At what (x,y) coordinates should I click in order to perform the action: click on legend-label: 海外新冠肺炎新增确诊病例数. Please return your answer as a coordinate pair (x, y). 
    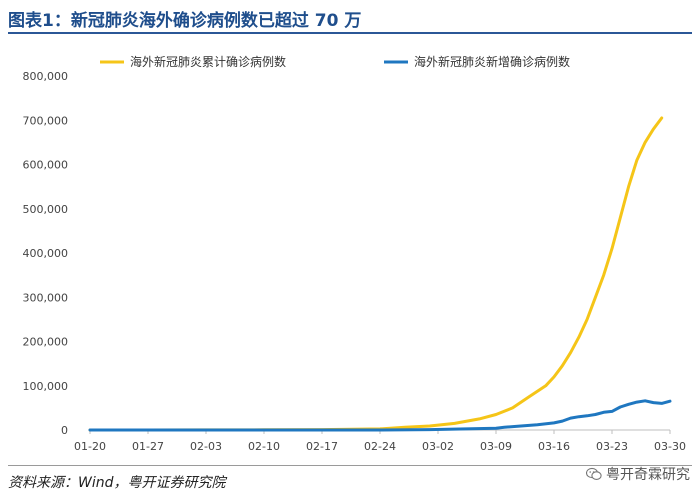
    Looking at the image, I should click on (492, 61).